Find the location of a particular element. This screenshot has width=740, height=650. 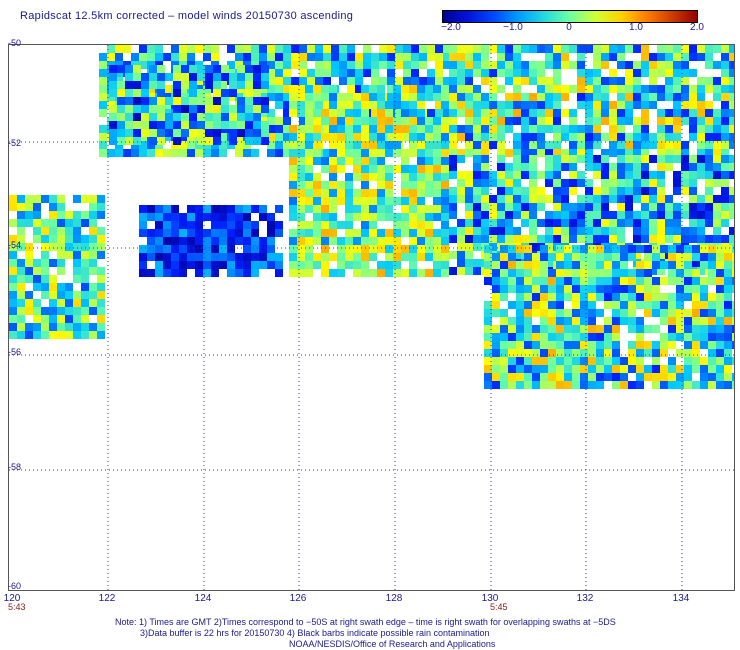

time-label-right: 5:45 is located at coordinates (499, 607).